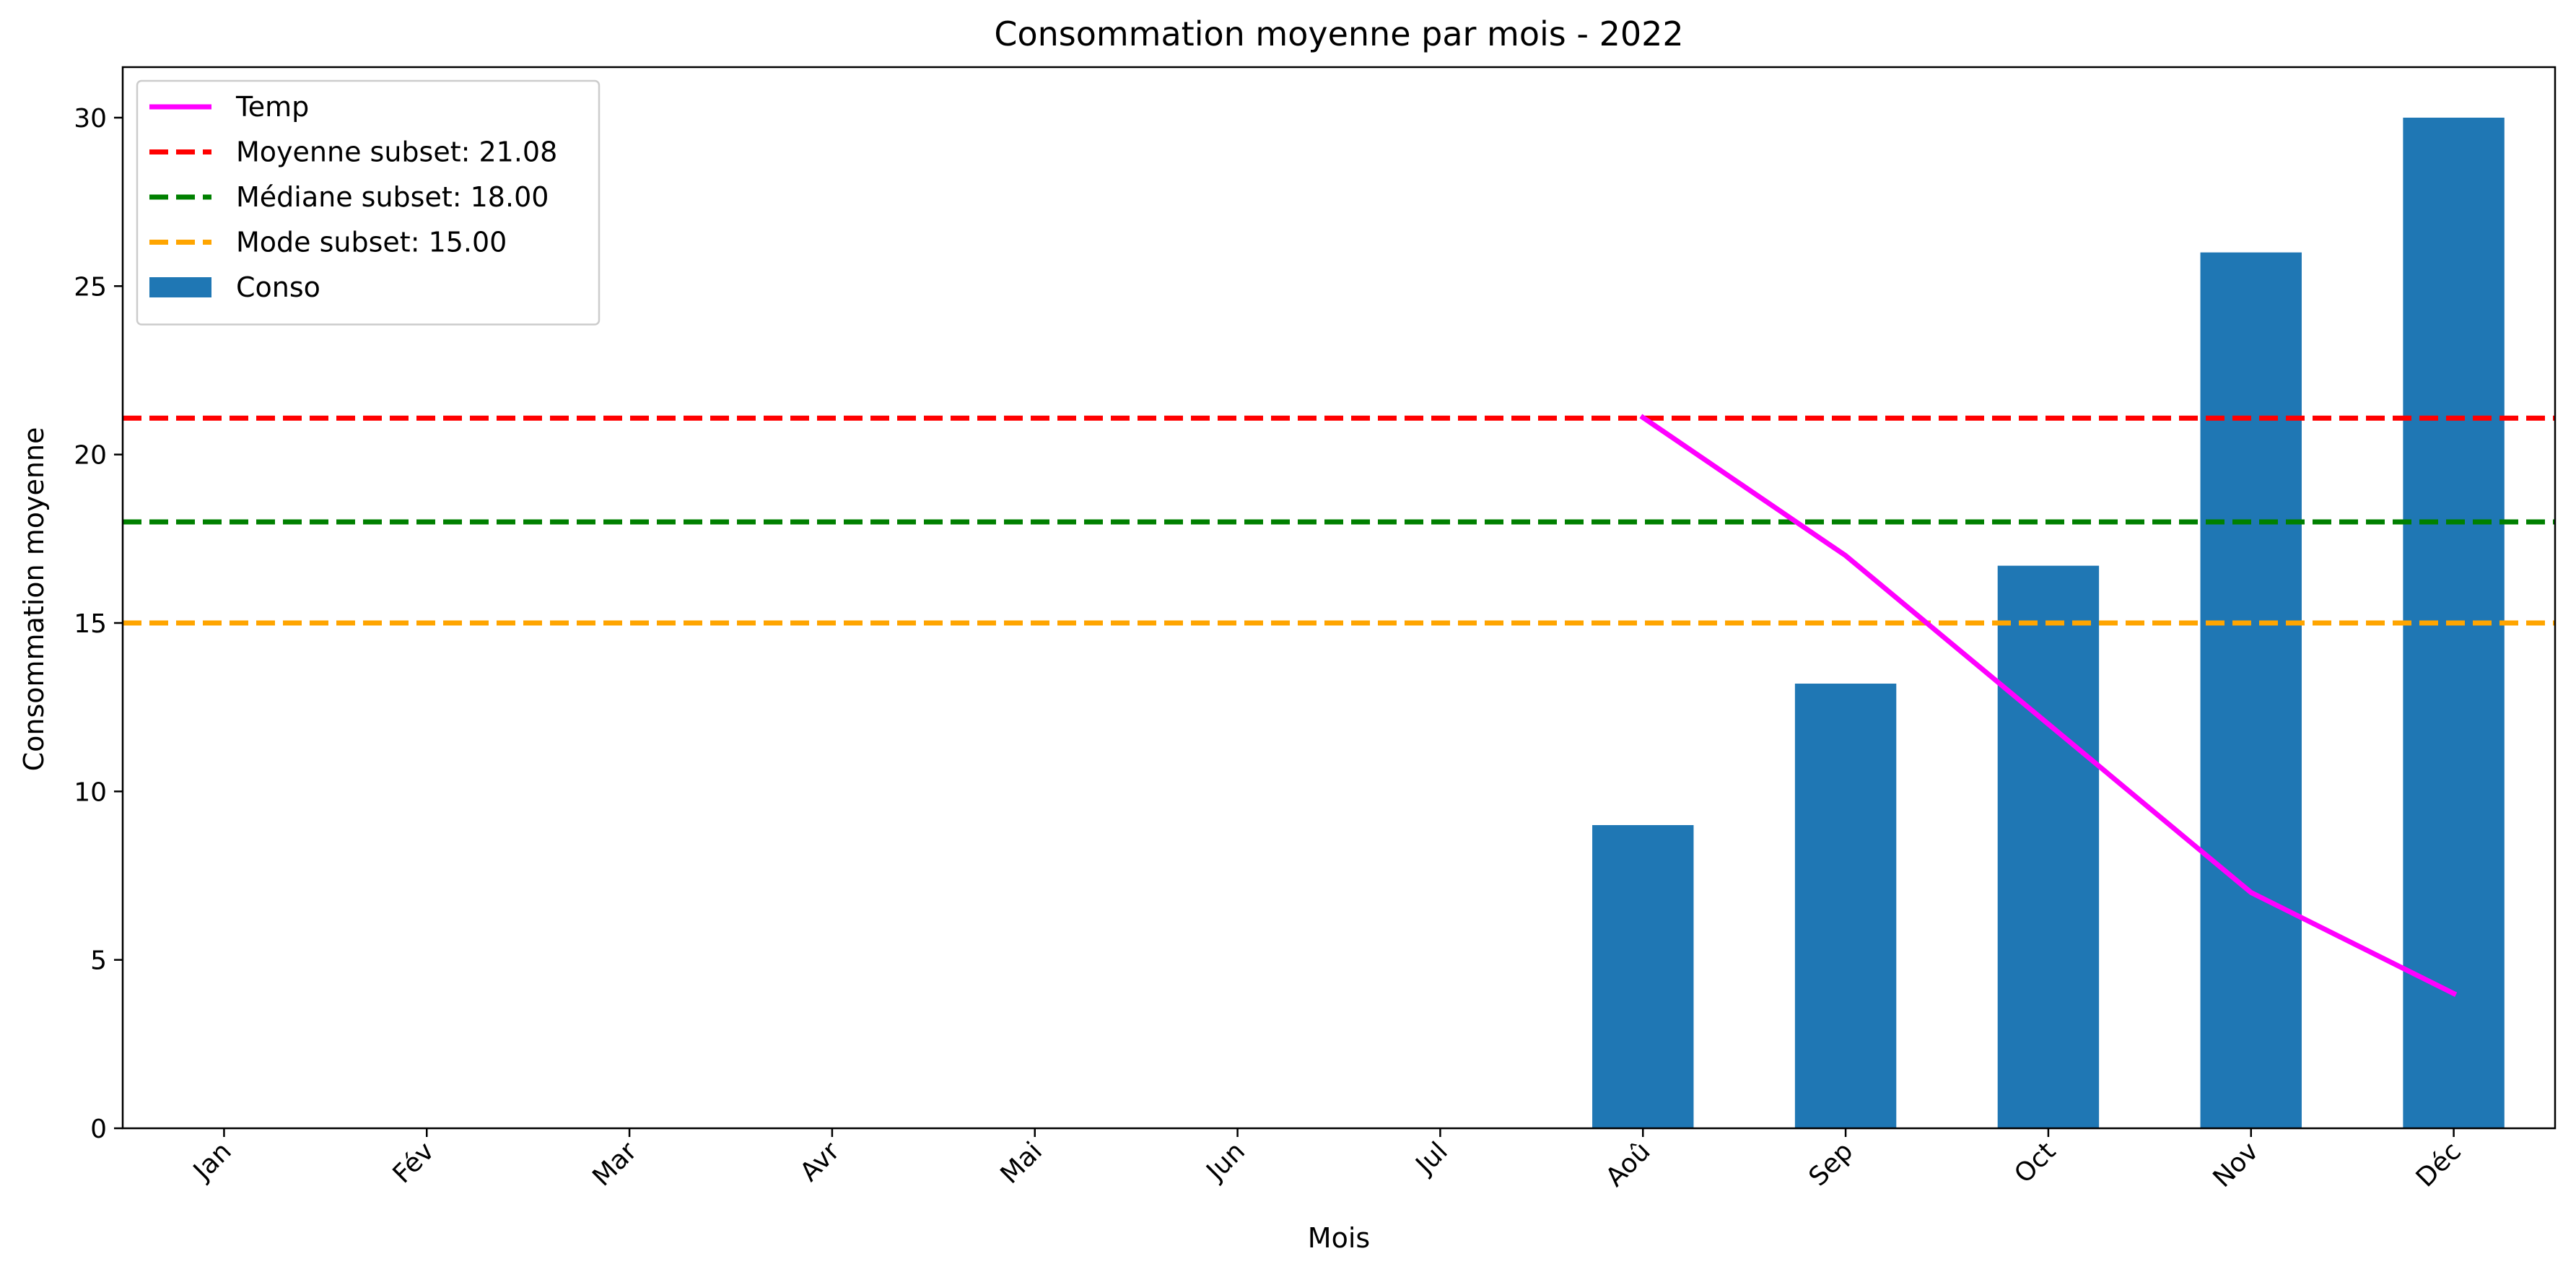 The width and height of the screenshot is (2576, 1277). What do you see at coordinates (90, 119) in the screenshot?
I see `y-tick-label: 30` at bounding box center [90, 119].